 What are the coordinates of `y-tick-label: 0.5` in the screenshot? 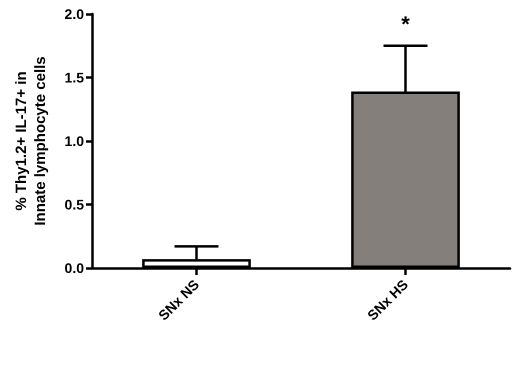 It's located at (74, 204).